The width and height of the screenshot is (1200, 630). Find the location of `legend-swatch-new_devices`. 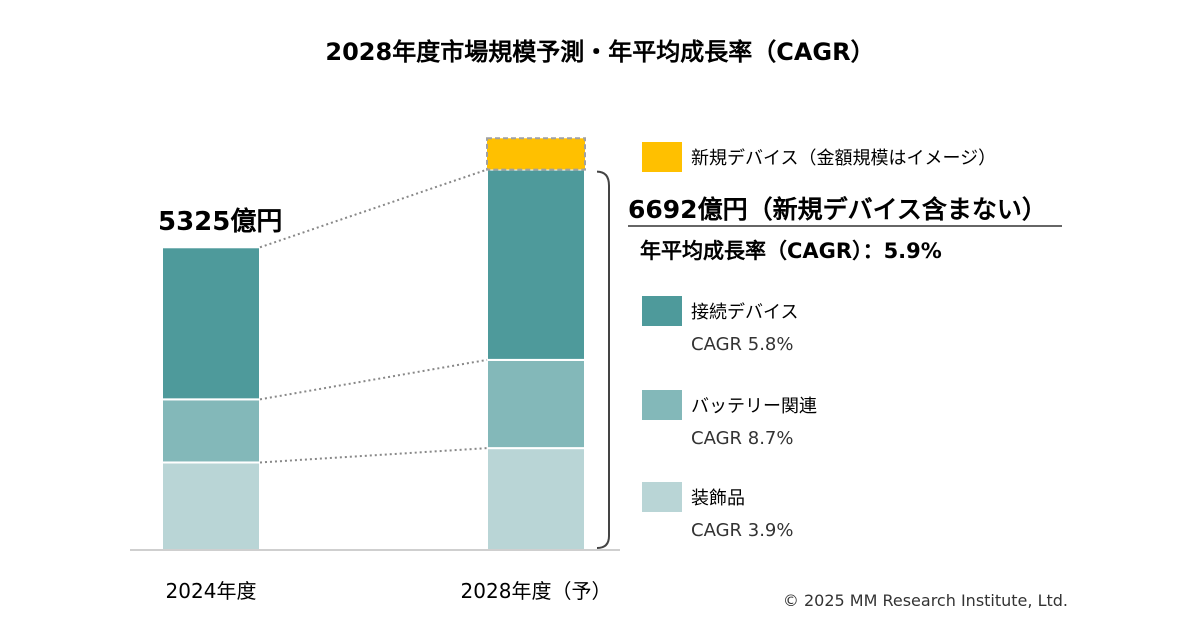

legend-swatch-new_devices is located at coordinates (662, 157).